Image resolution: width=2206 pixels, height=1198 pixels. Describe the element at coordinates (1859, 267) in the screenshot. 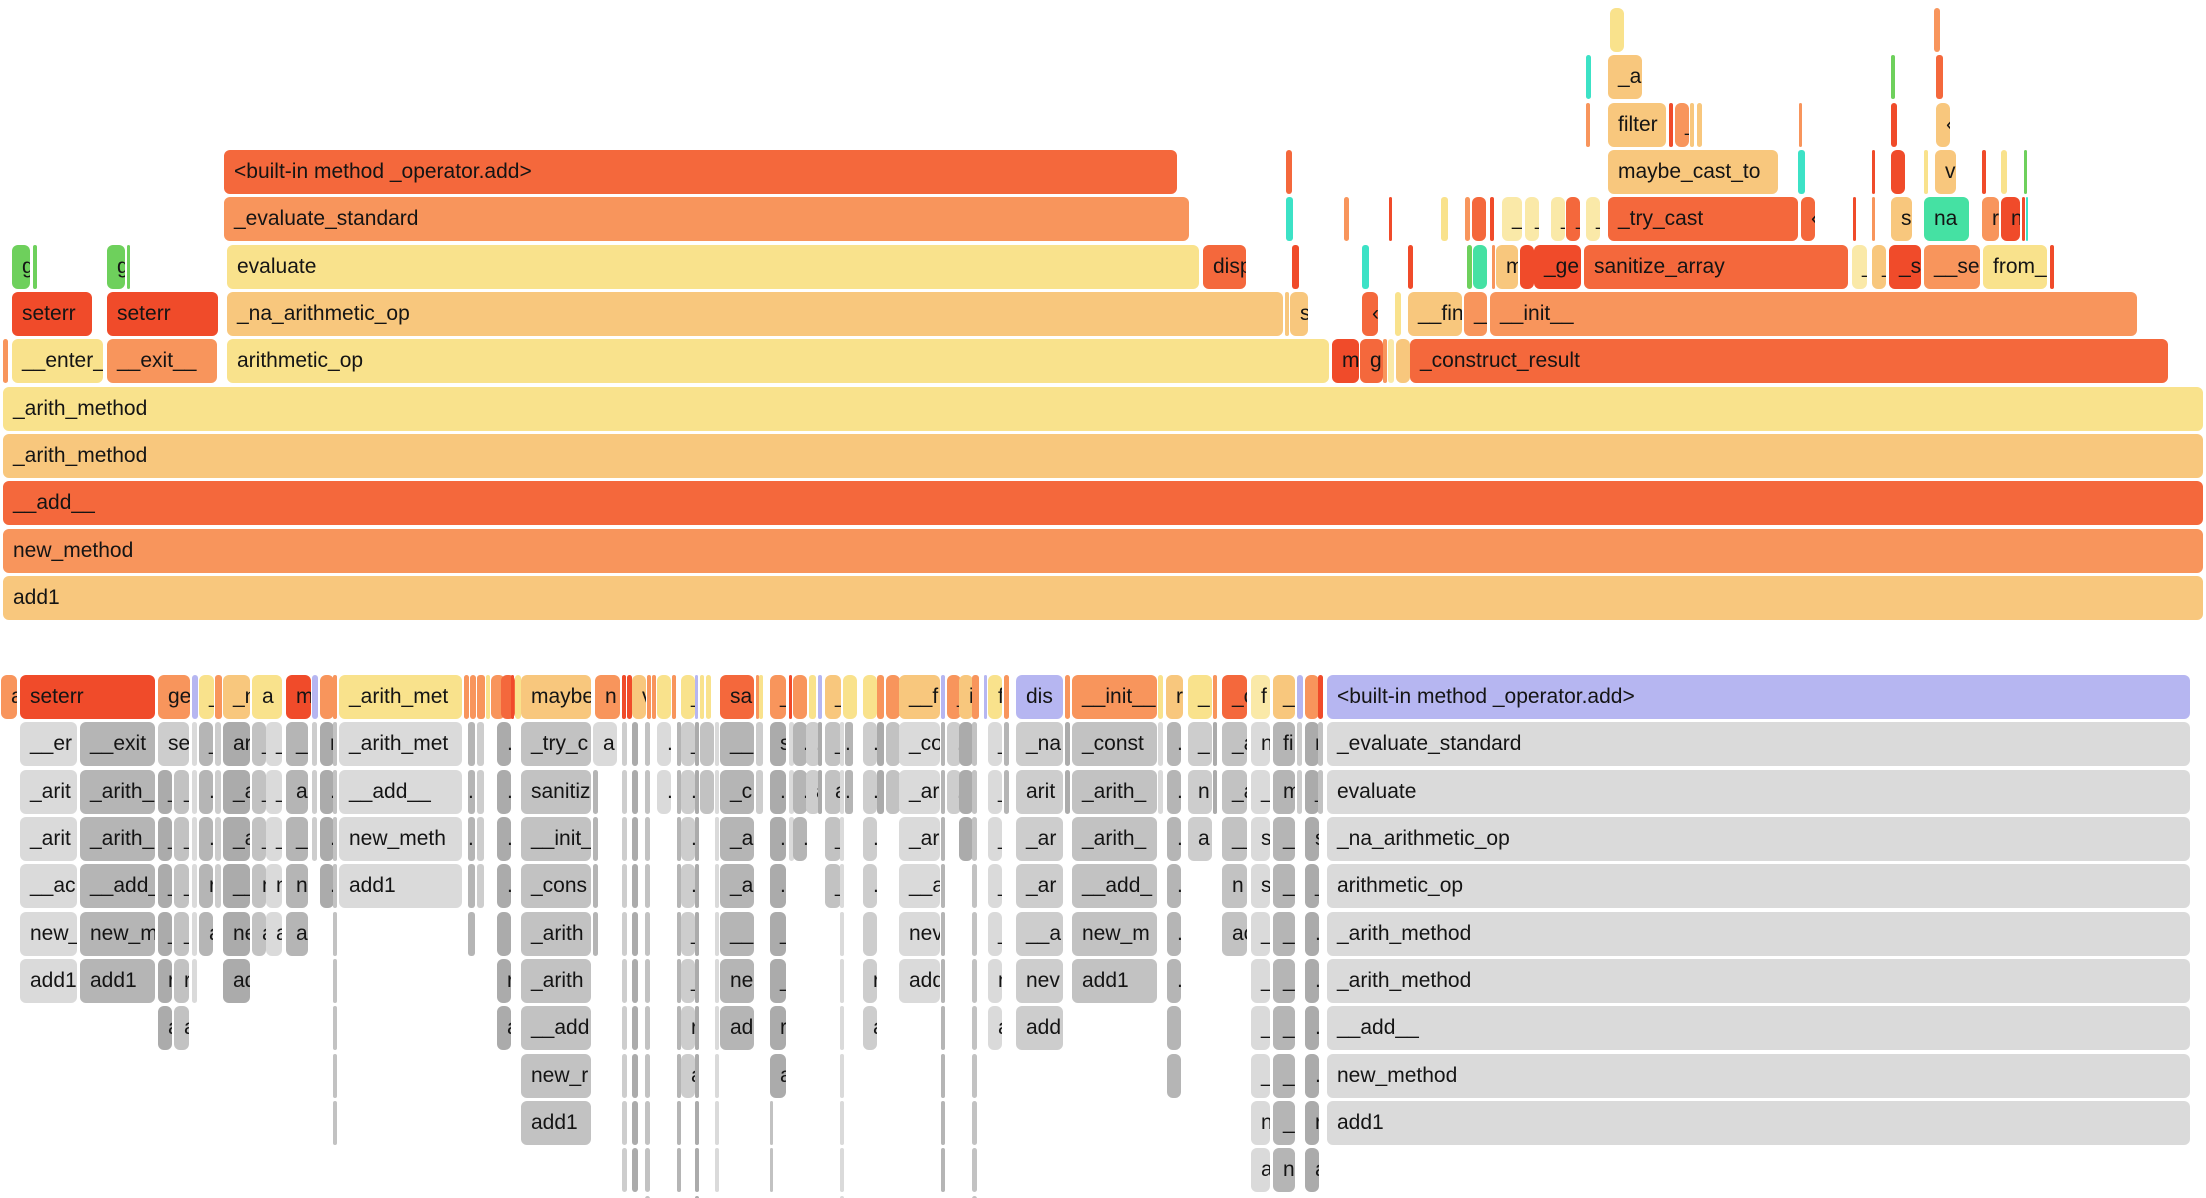

I see `flame-frame: _` at that location.